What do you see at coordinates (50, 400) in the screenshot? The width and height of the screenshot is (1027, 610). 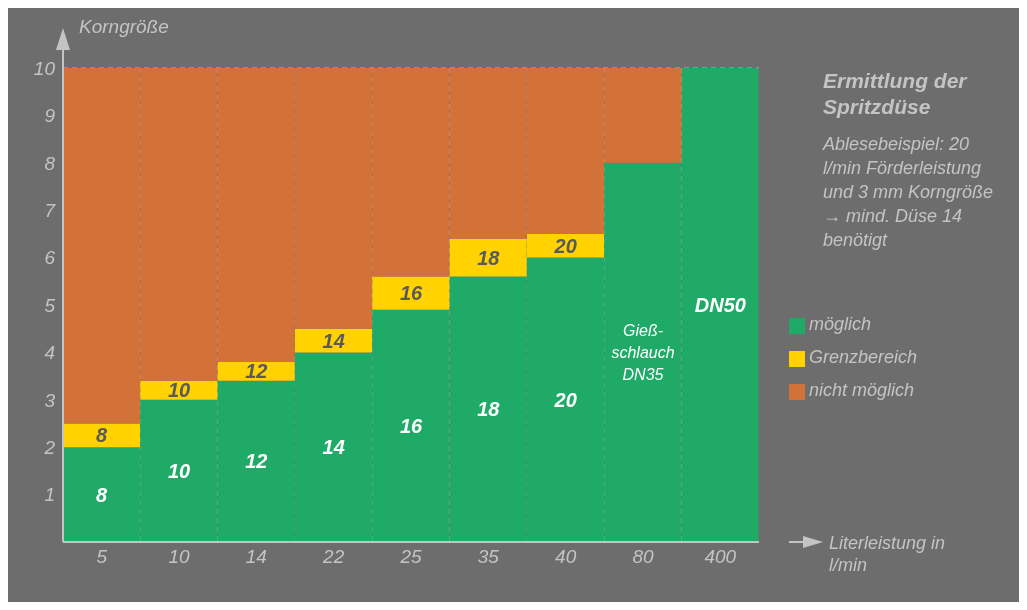 I see `y-tick-label: 3` at bounding box center [50, 400].